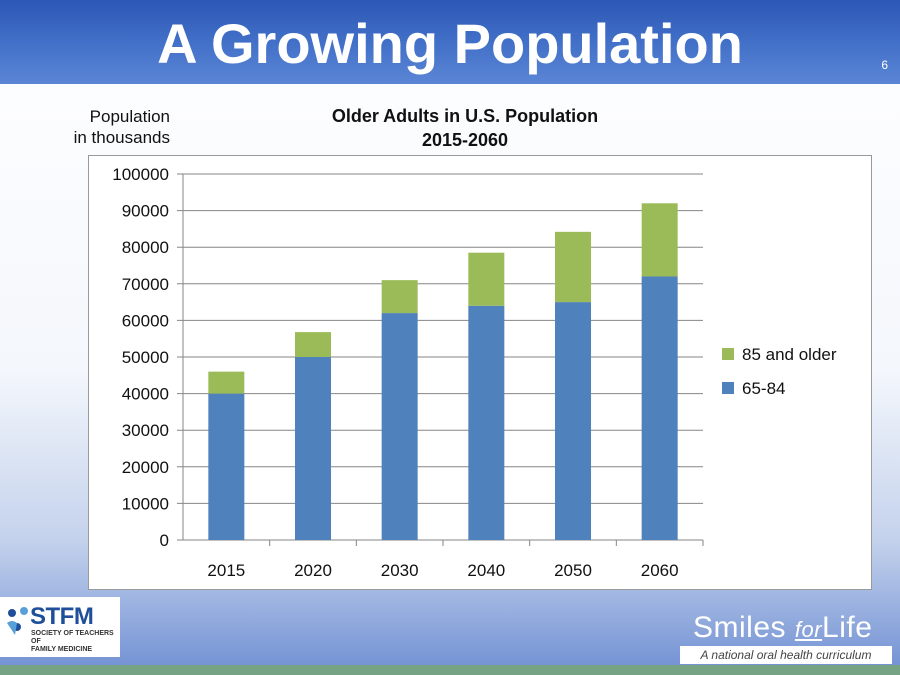 The width and height of the screenshot is (900, 675). I want to click on legend-label: 65-84, so click(763, 388).